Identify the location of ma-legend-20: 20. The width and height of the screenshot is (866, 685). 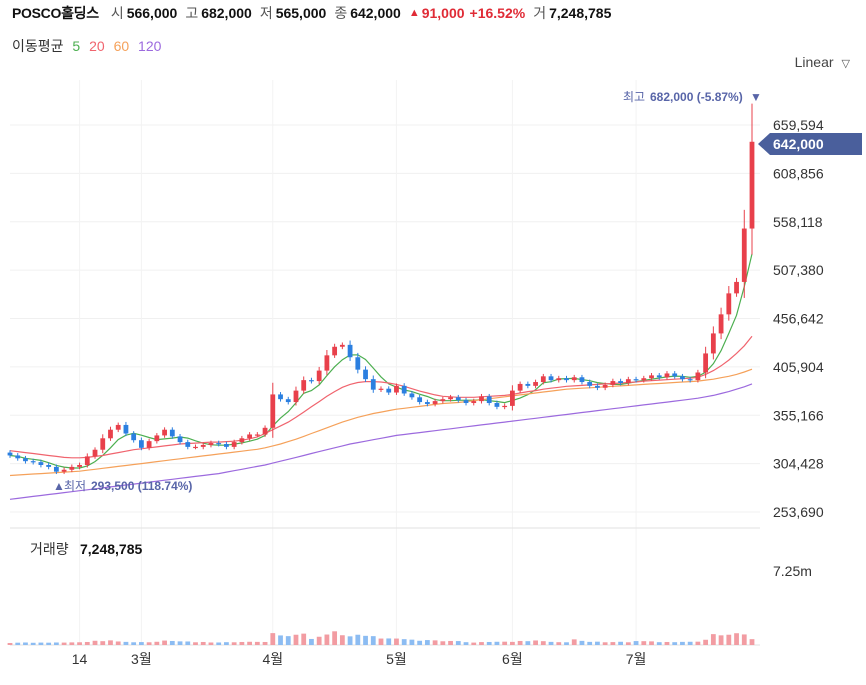
(97, 46).